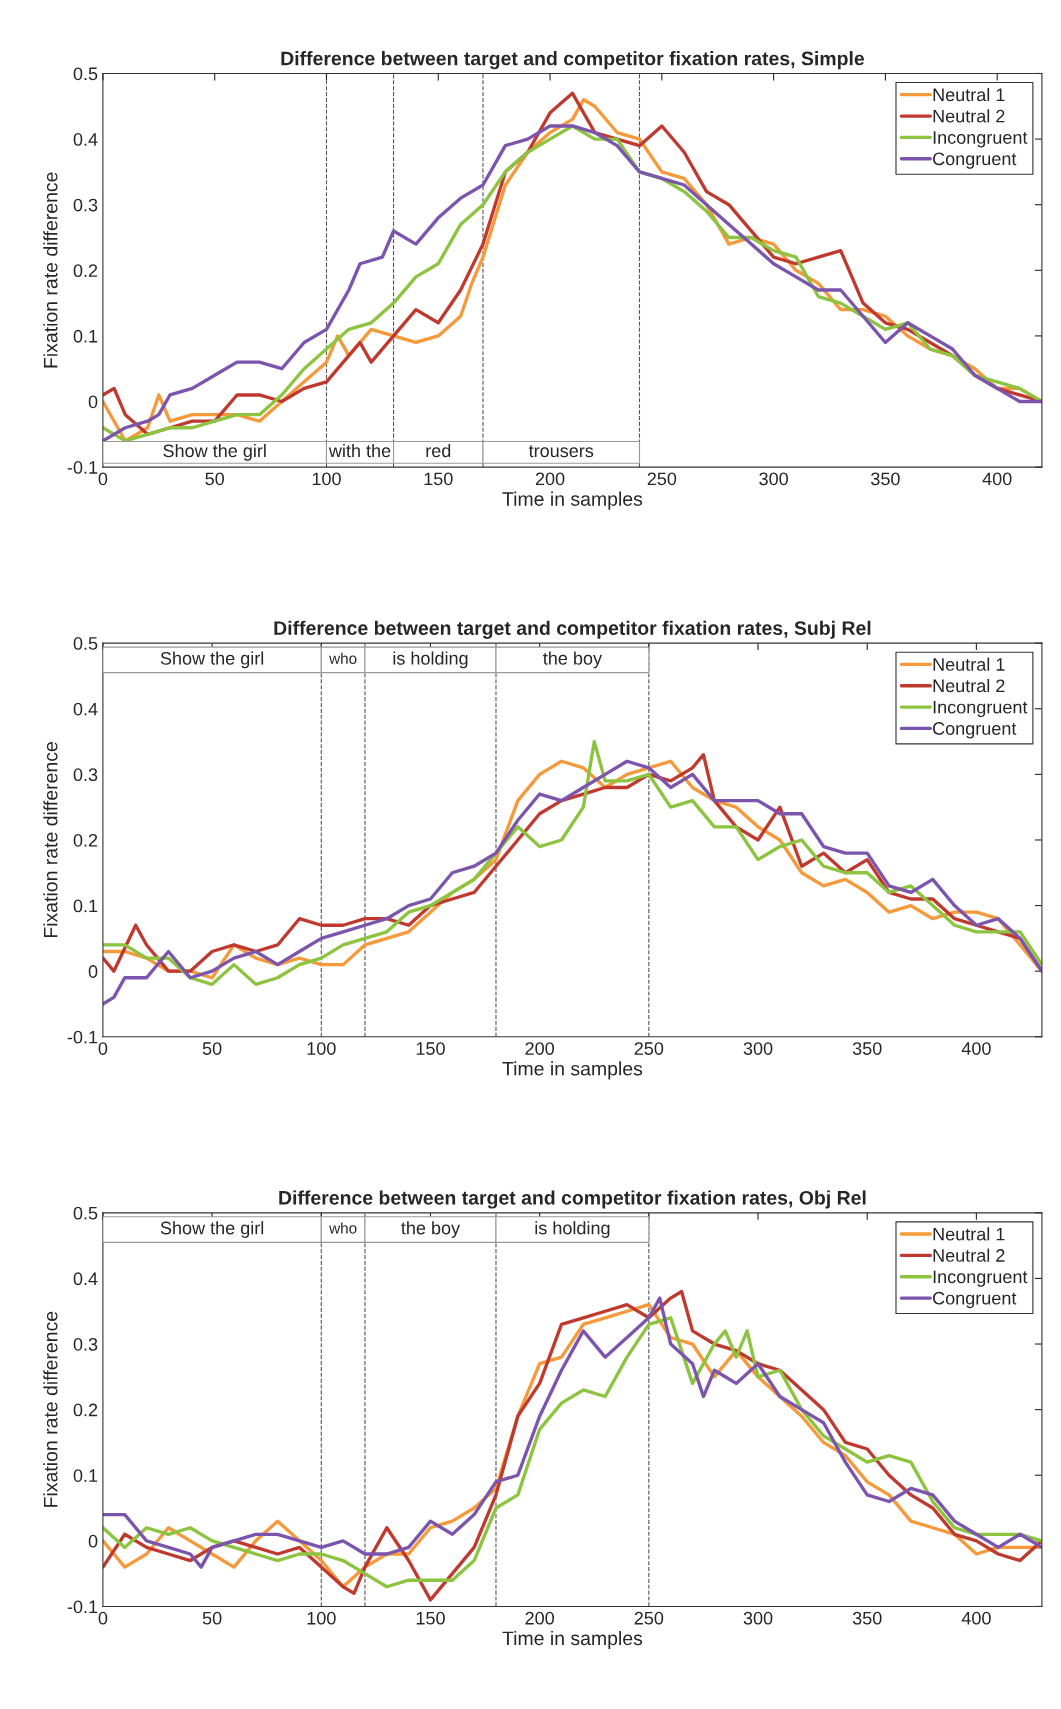  I want to click on band-label: trousers, so click(561, 451).